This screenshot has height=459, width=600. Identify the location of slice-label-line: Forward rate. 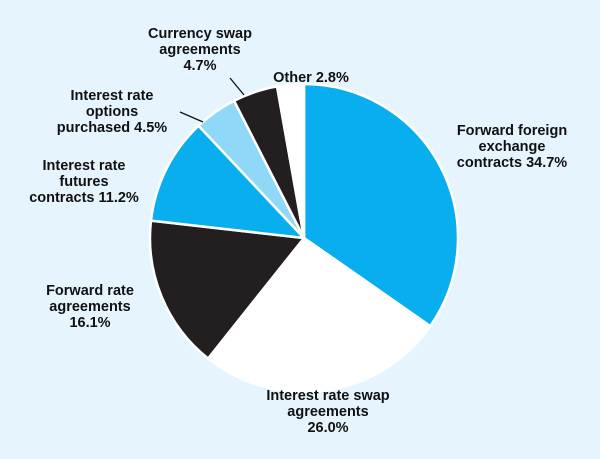
(90, 291).